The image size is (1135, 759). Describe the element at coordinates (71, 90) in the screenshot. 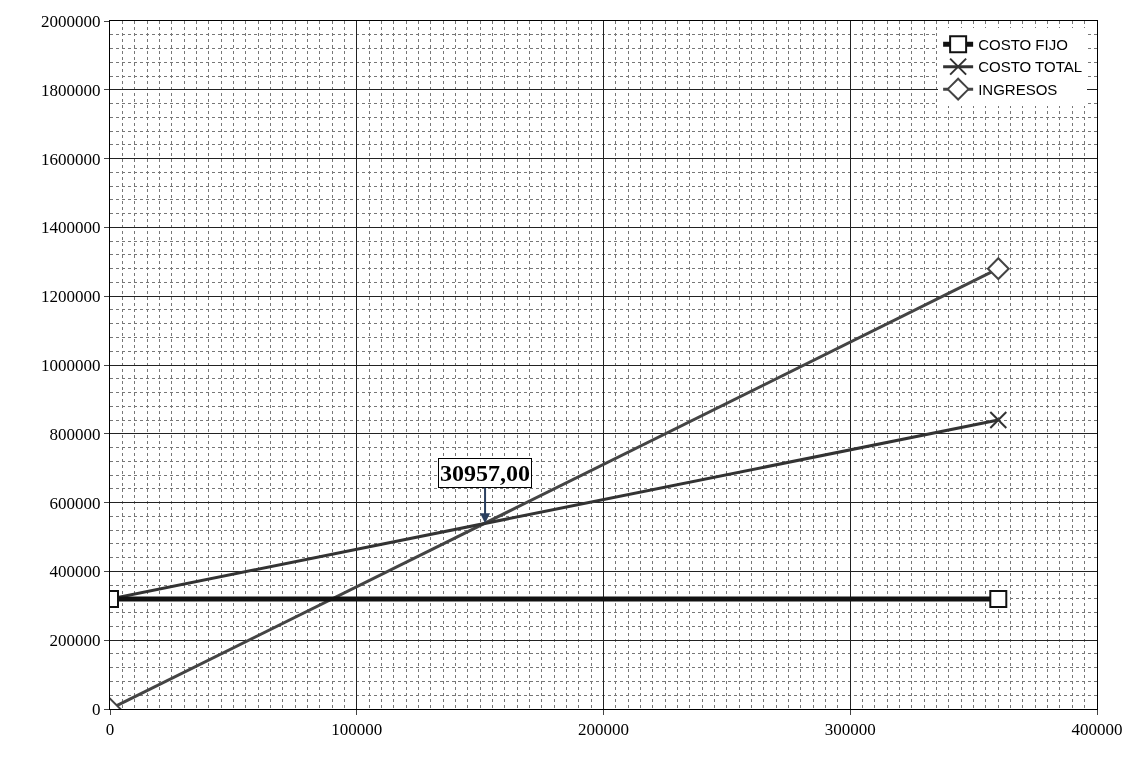

I see `y-tick-label: 1800000` at that location.